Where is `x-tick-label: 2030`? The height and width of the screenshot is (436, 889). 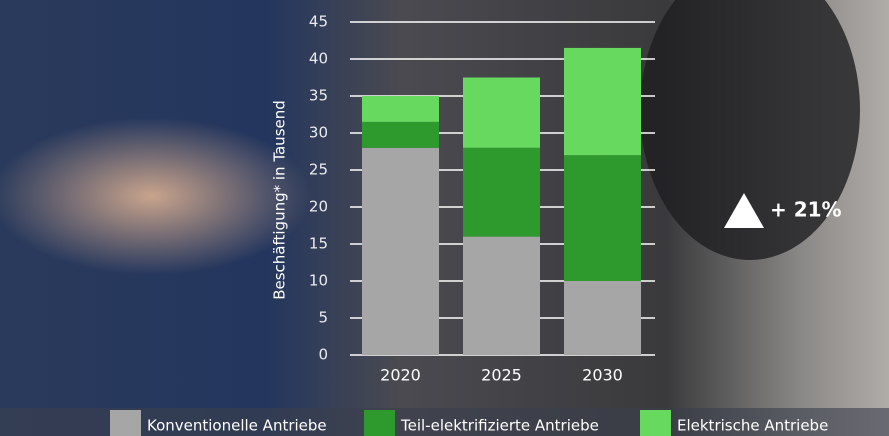
x-tick-label: 2030 is located at coordinates (602, 375).